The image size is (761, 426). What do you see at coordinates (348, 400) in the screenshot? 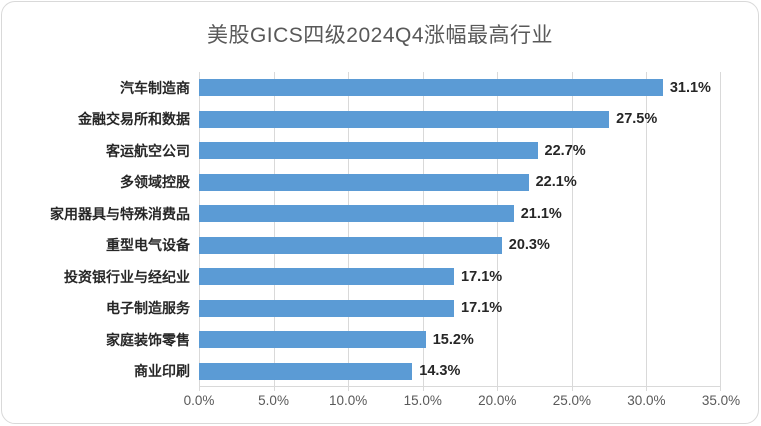
I see `x-tick-label: 10.0%` at bounding box center [348, 400].